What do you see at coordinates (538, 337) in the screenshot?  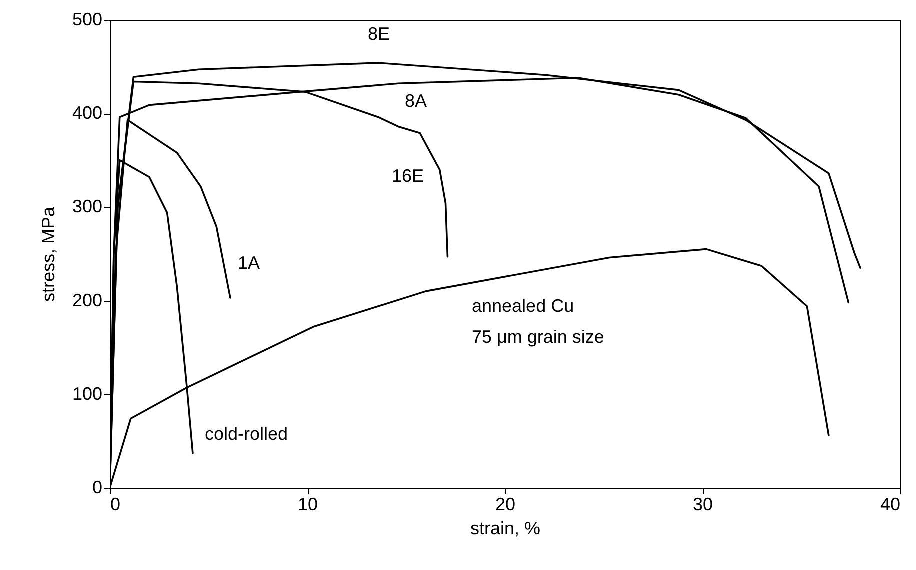 I see `annotation: 75 μm grain size` at bounding box center [538, 337].